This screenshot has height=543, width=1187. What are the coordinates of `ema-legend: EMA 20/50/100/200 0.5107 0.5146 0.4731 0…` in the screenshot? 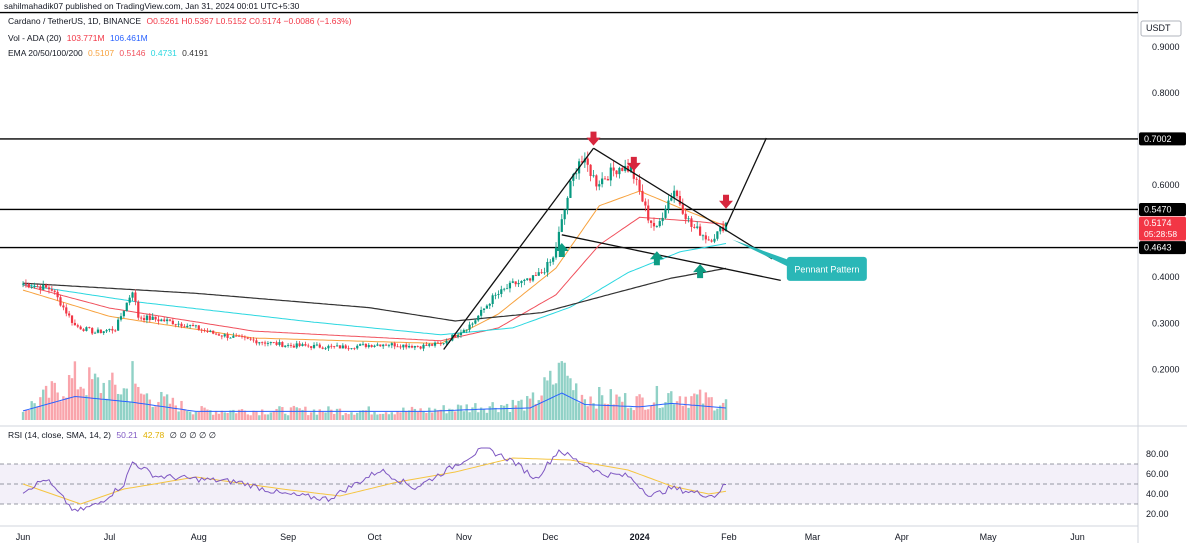 It's located at (109, 53).